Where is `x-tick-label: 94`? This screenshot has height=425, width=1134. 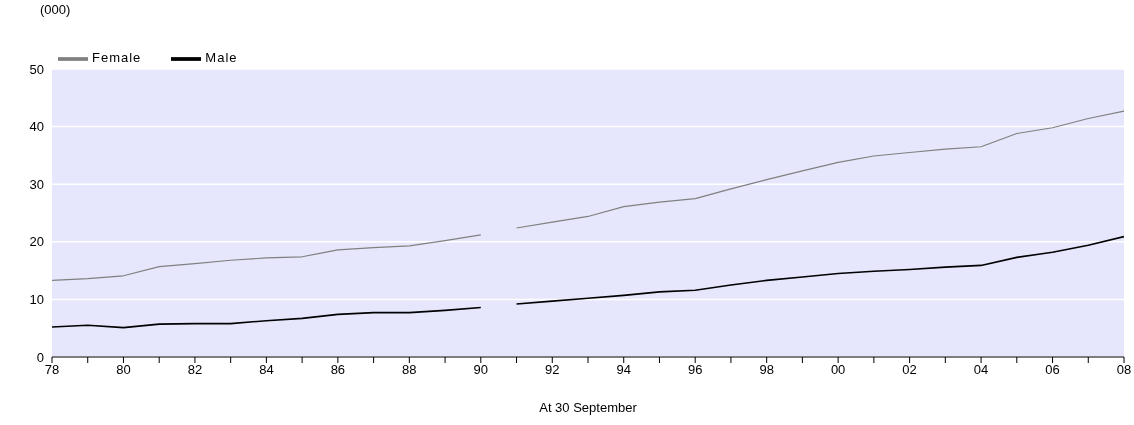
x-tick-label: 94 is located at coordinates (623, 370).